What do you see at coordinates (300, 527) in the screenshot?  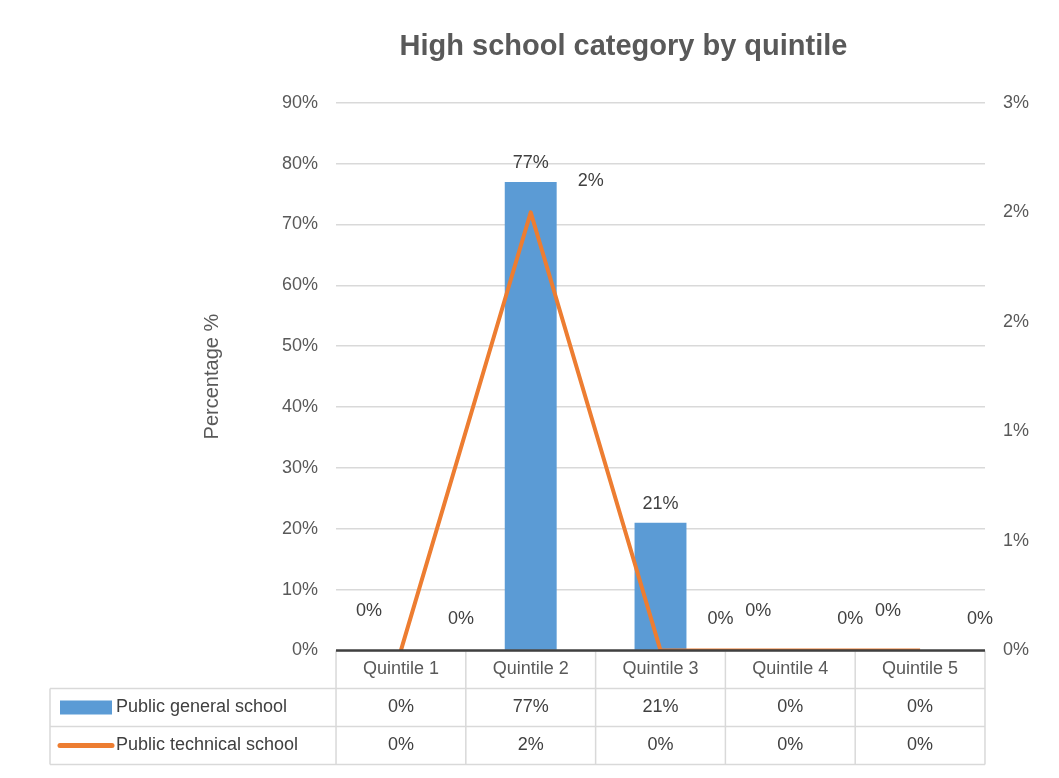 I see `y-tick-label: 20%` at bounding box center [300, 527].